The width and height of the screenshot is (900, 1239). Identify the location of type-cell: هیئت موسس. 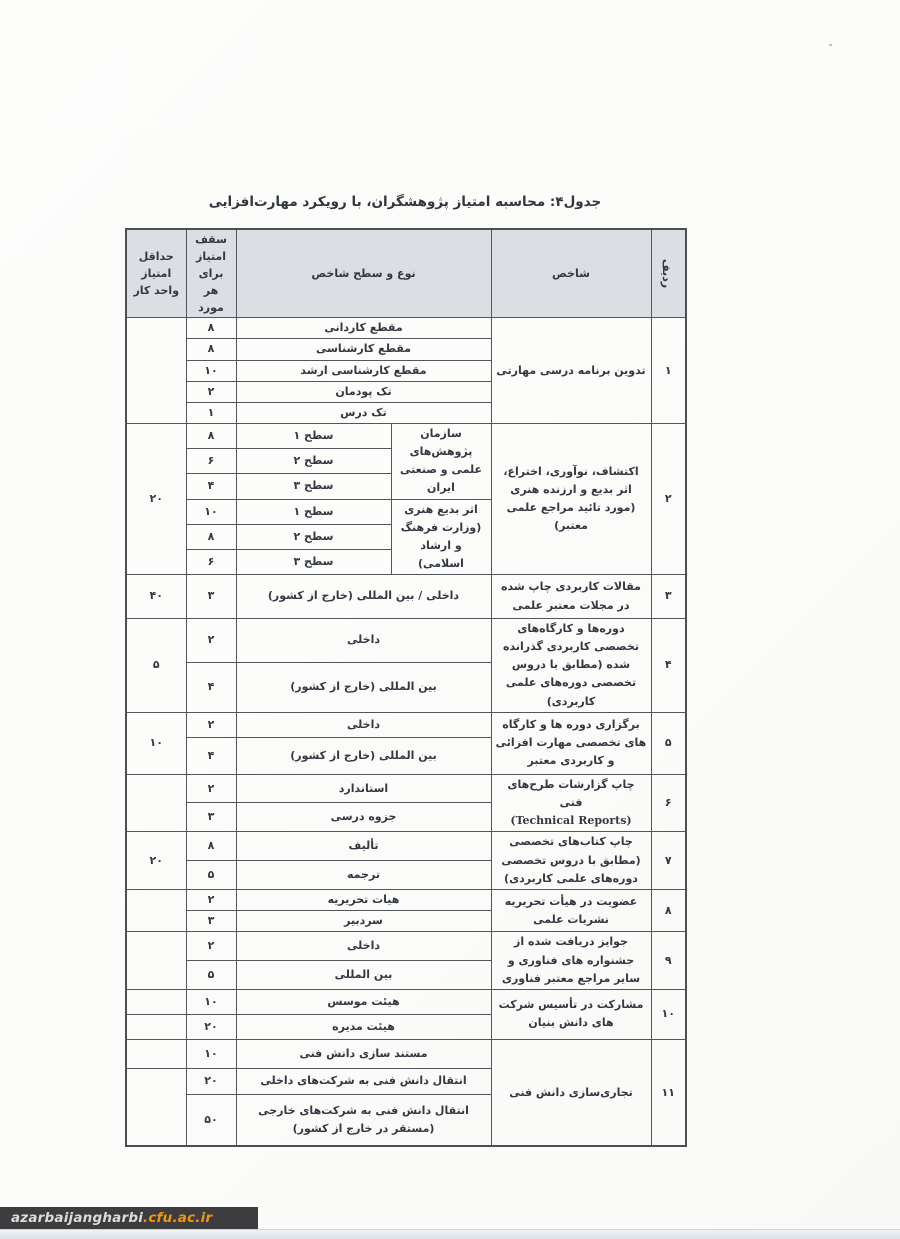
(363, 1001).